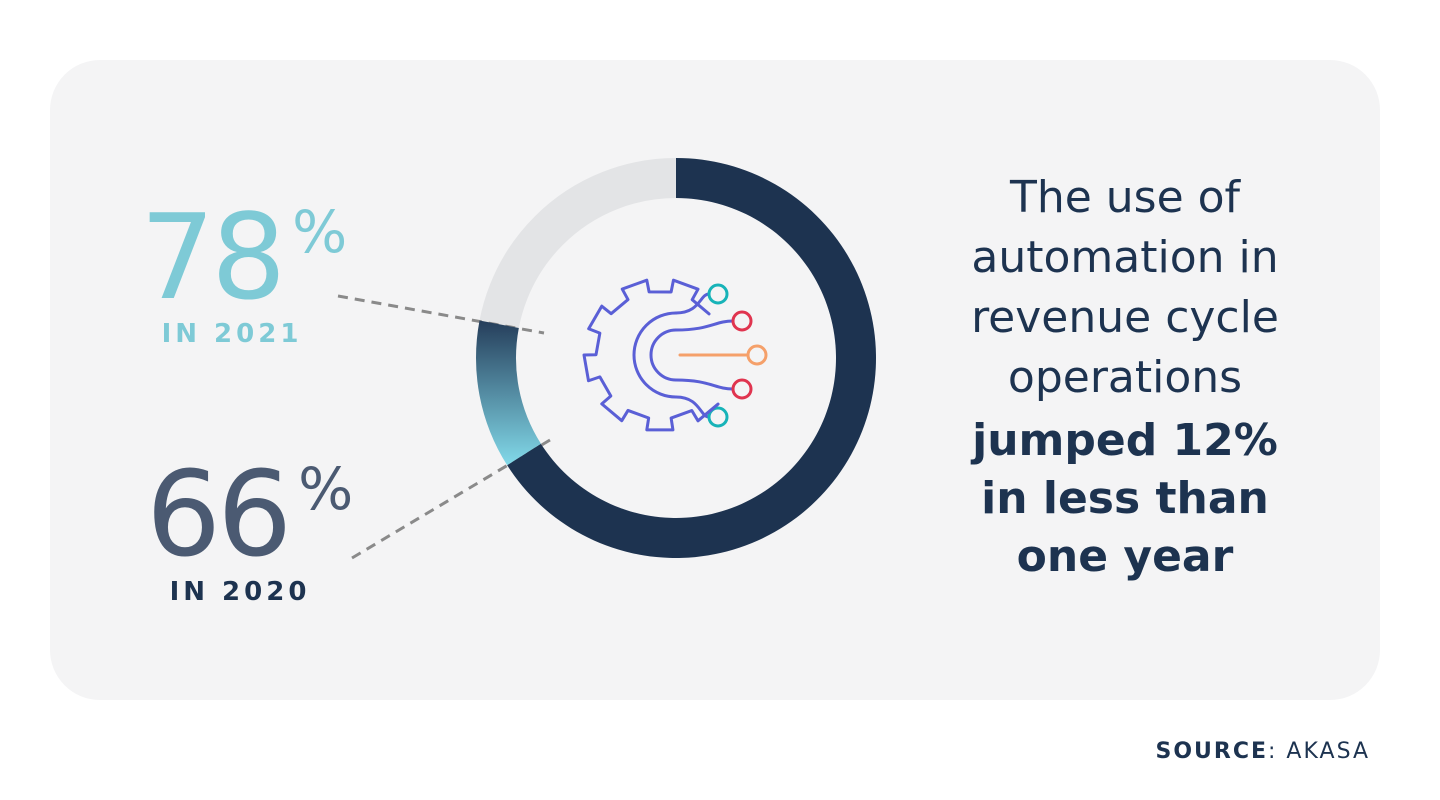 The height and width of the screenshot is (800, 1440). Describe the element at coordinates (217, 514) in the screenshot. I see `value-number: 66` at that location.